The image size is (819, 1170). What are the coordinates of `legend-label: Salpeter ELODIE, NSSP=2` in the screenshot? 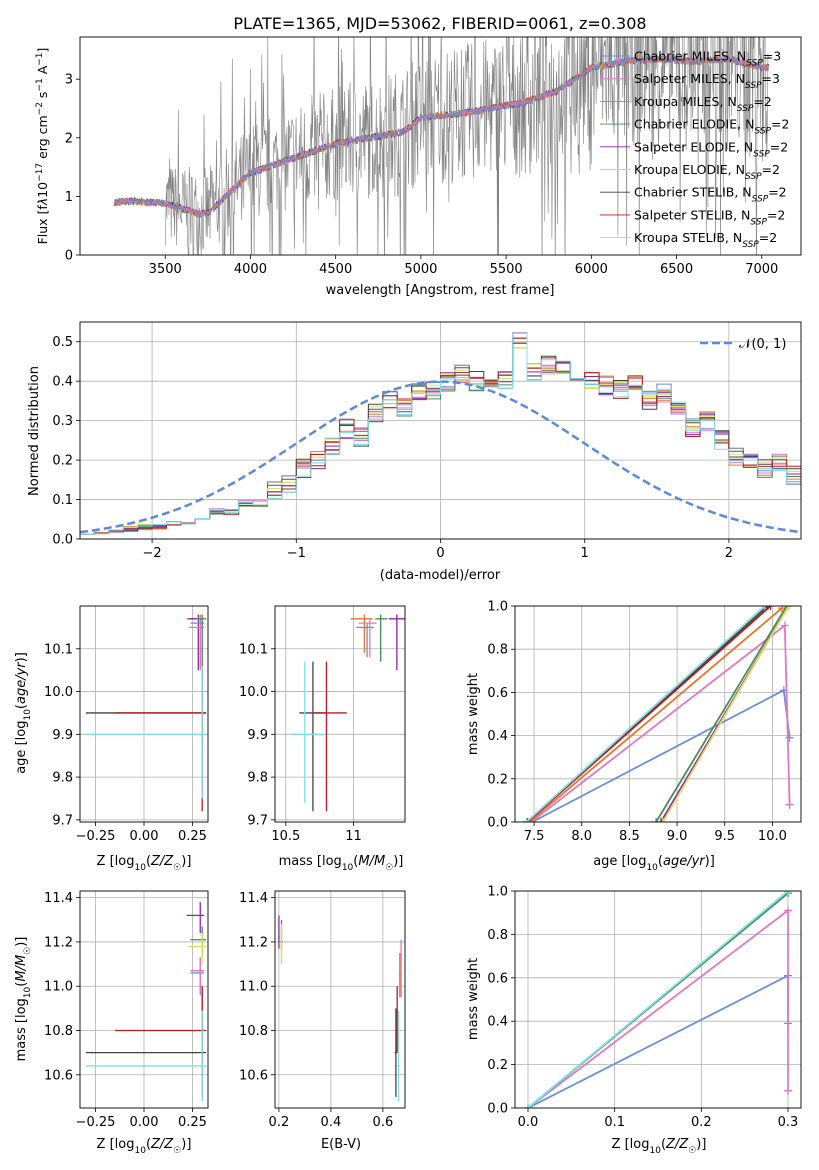 It's located at (711, 149).